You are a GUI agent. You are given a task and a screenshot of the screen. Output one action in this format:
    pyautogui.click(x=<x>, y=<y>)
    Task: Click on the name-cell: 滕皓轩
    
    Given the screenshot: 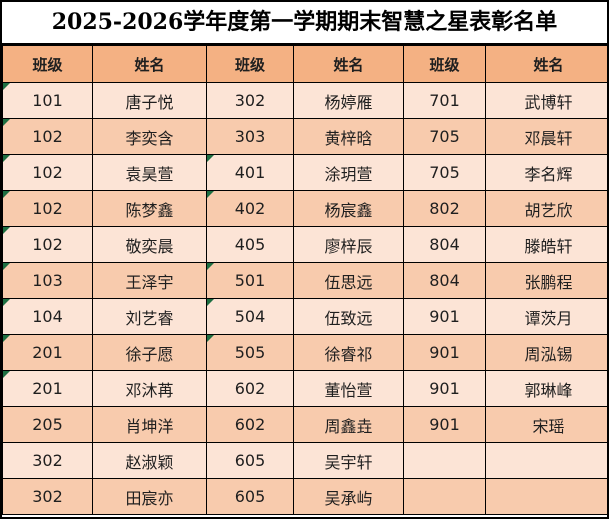 What is the action you would take?
    pyautogui.click(x=546, y=244)
    